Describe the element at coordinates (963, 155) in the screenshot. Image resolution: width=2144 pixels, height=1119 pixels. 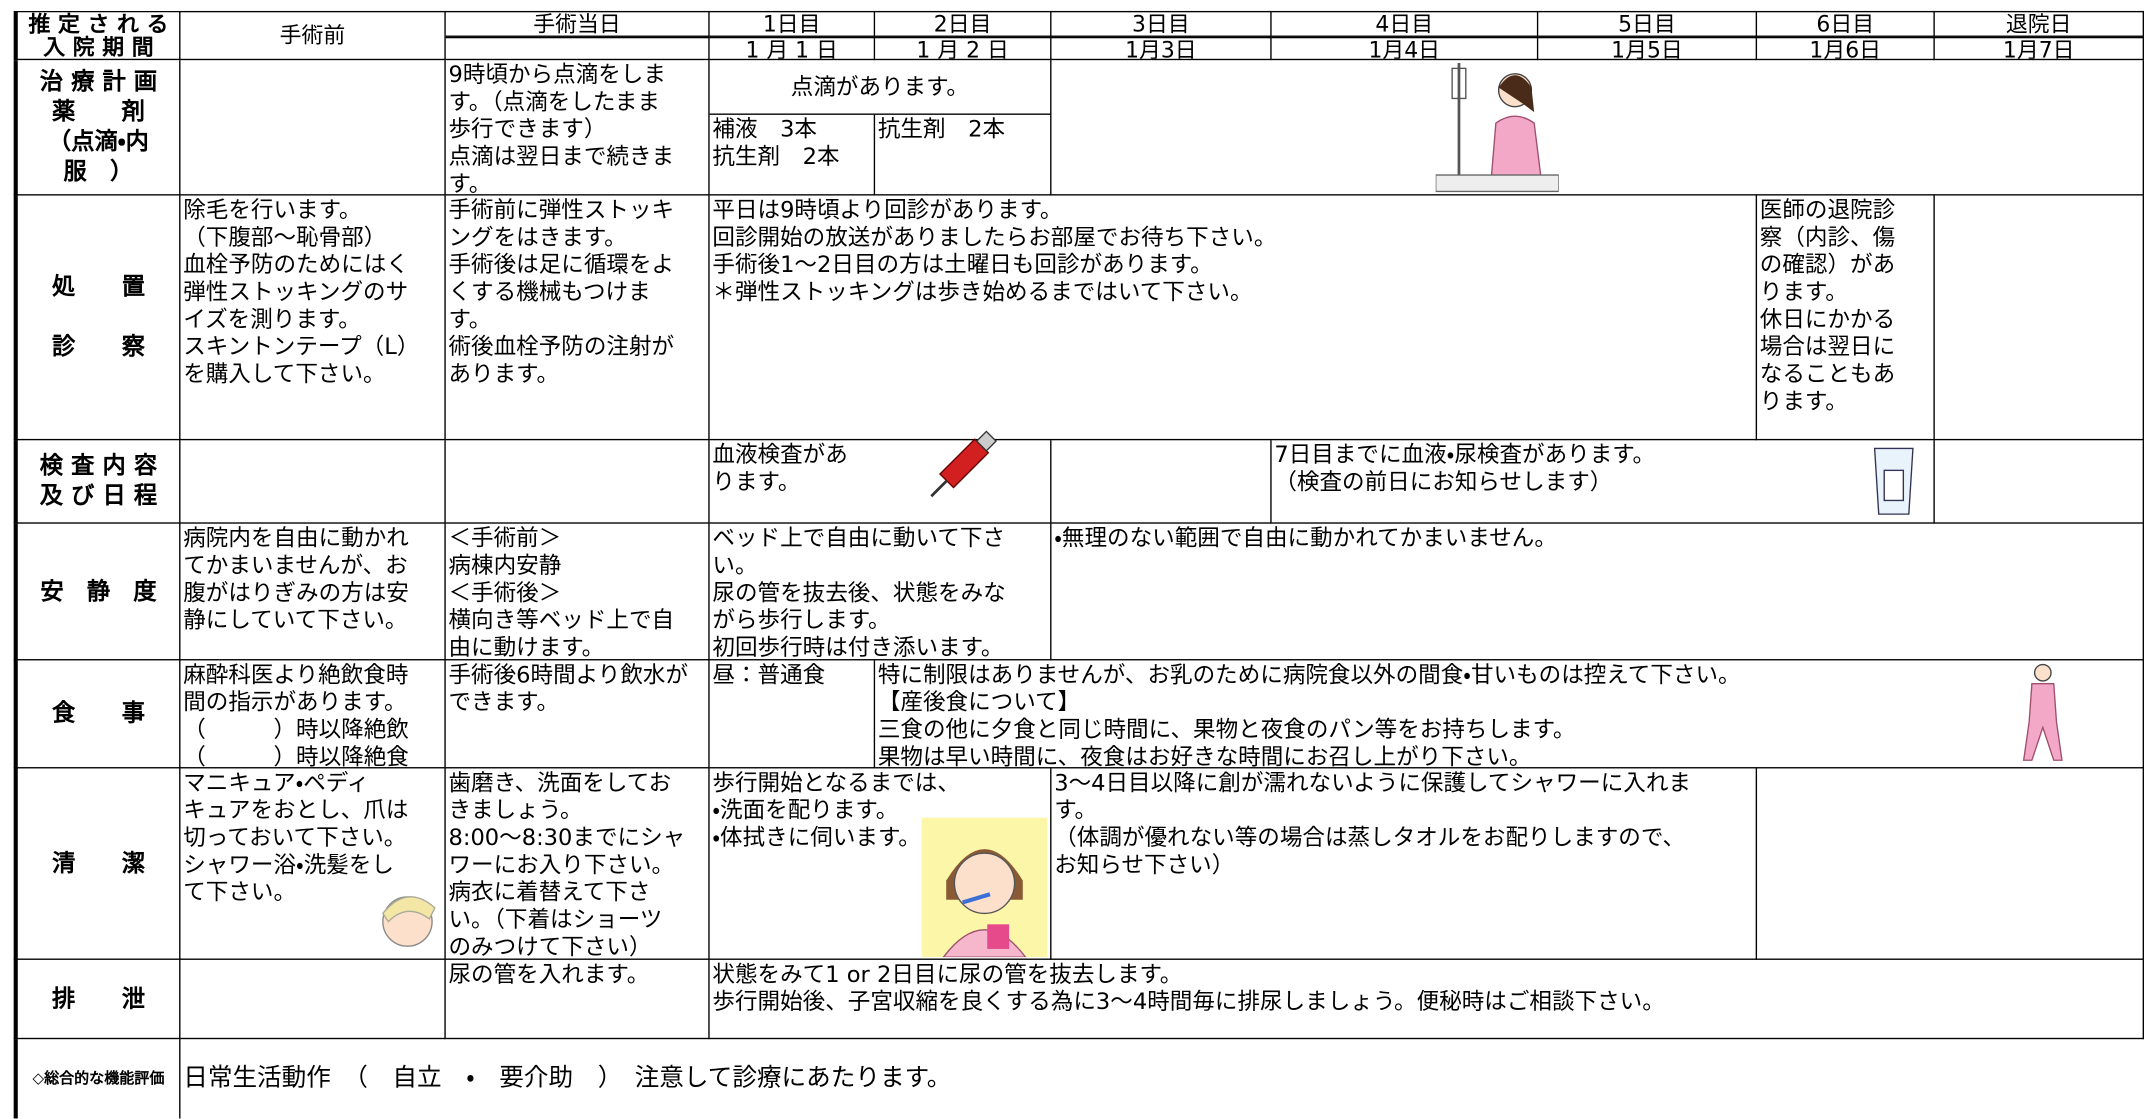
I see `cell-text: 抗生剤 2本` at that location.